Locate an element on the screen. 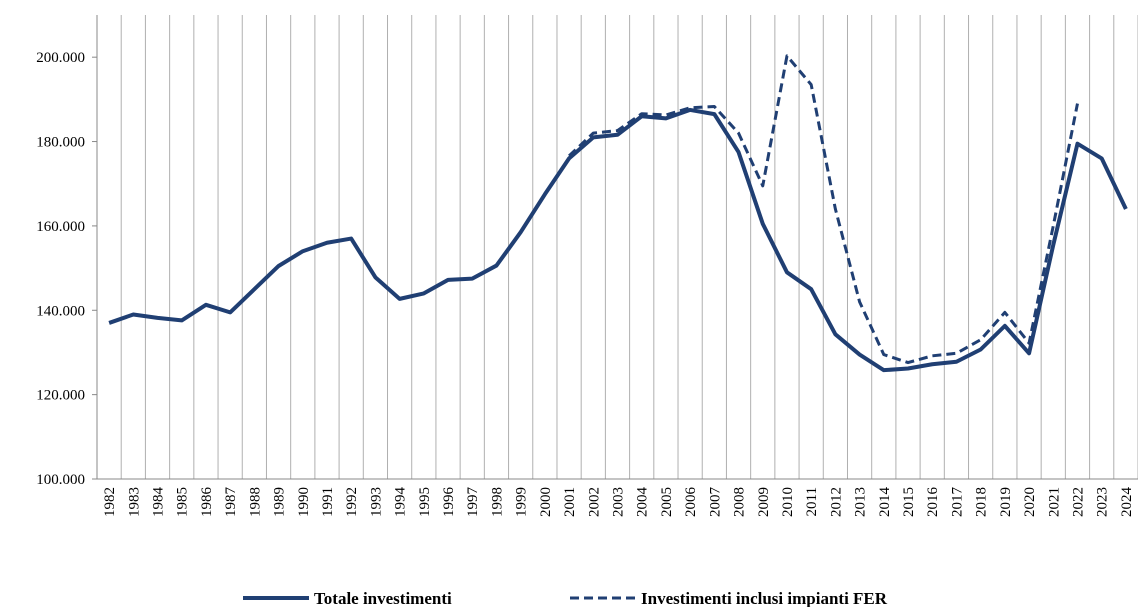 This screenshot has width=1138, height=607. x-tick-label: 2018 is located at coordinates (982, 502).